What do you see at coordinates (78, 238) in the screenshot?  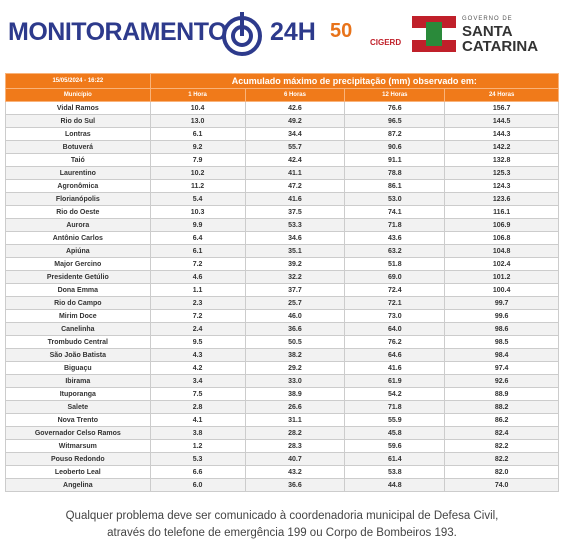 I see `table-cell: Antônio Carlos` at bounding box center [78, 238].